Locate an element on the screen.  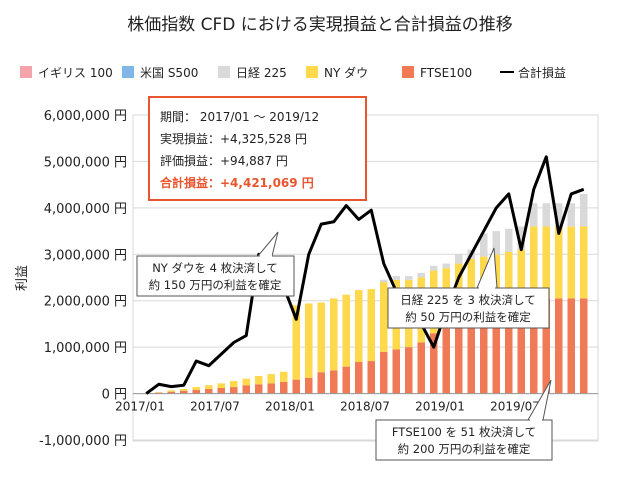
callout-nikkei-line1: 日経 225 を 3 枚決済して is located at coordinates (468, 300).